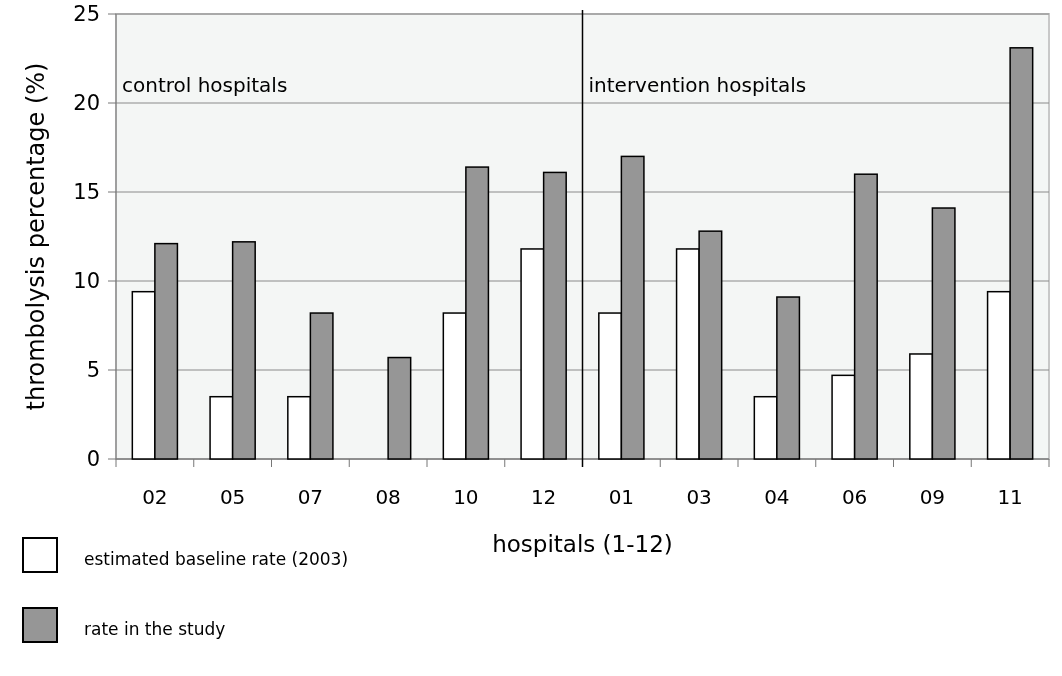 The image size is (1062, 676). What do you see at coordinates (86, 14) in the screenshot?
I see `y-tick-label: 25` at bounding box center [86, 14].